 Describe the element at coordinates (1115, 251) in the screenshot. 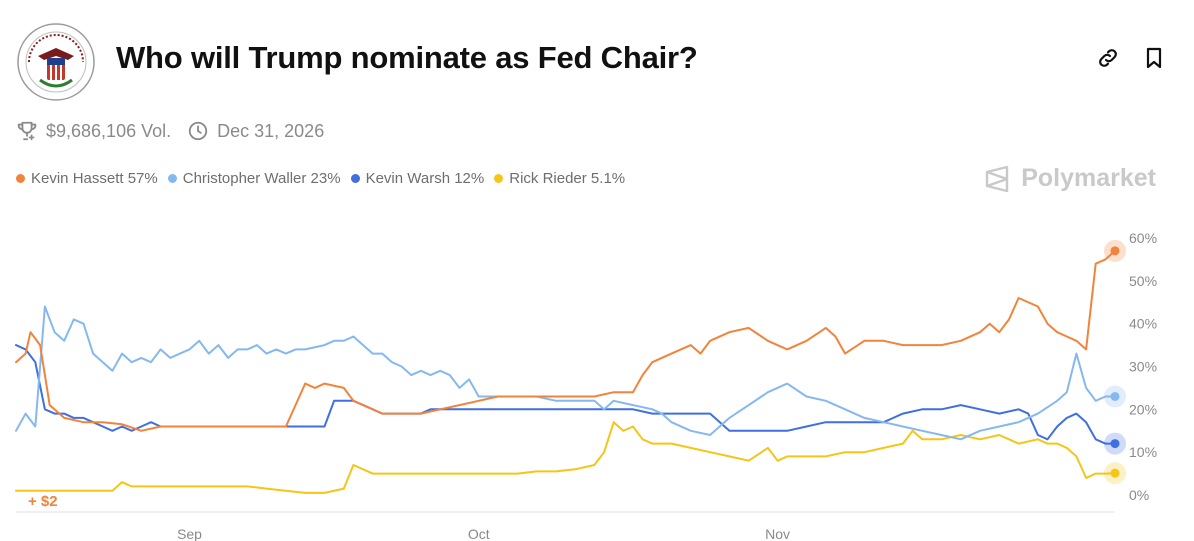

I see `endpoint-dot-kevin-hassett` at that location.